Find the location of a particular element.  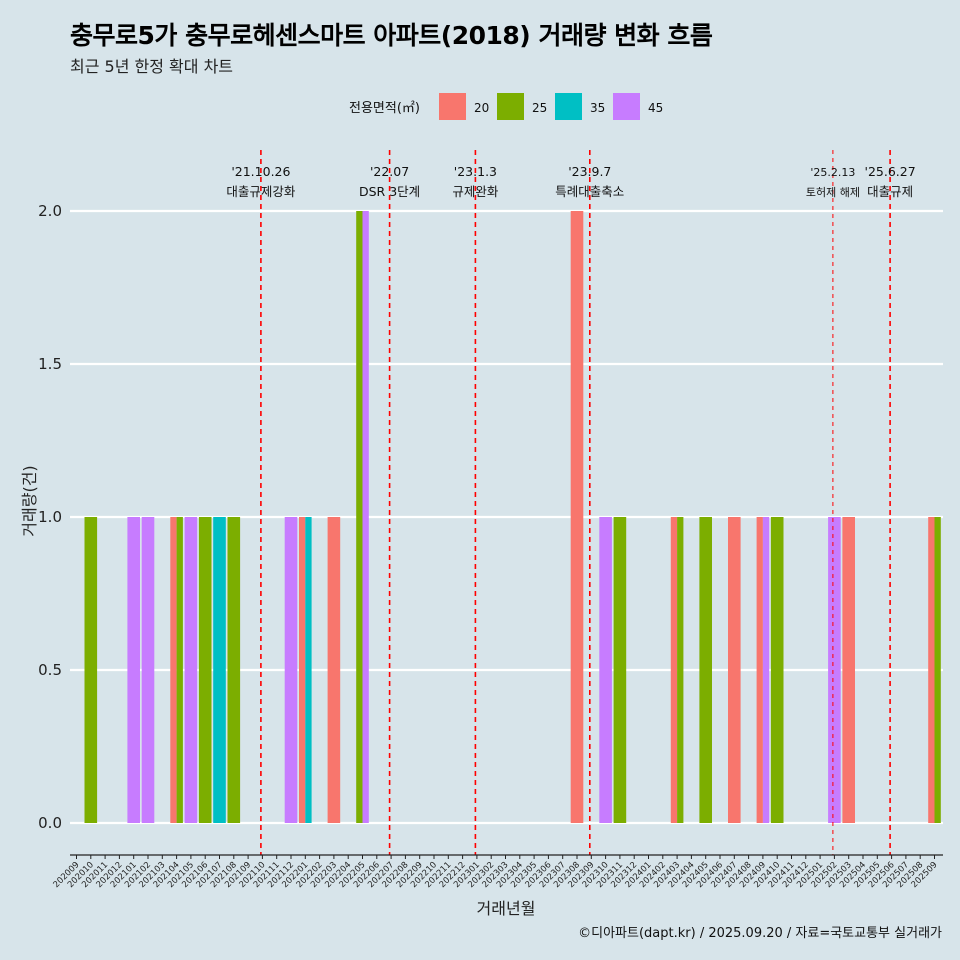

y-tick-label: 2.0 is located at coordinates (50, 211).